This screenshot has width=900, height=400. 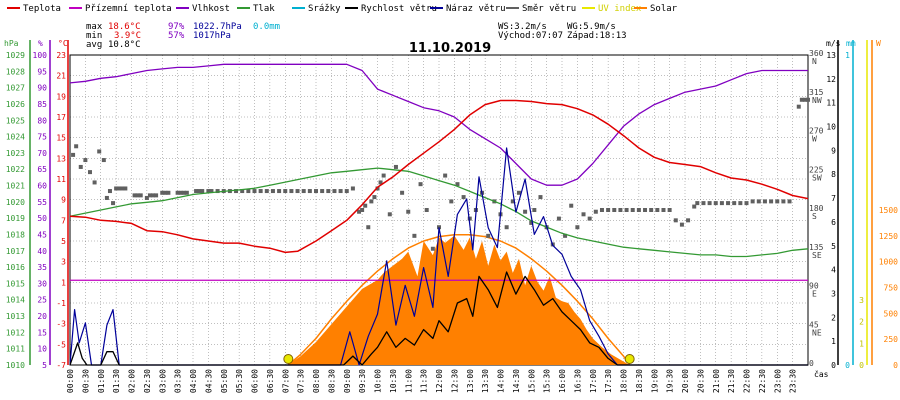 I want to click on stats-min-press: 1017hPa, so click(x=212, y=36).